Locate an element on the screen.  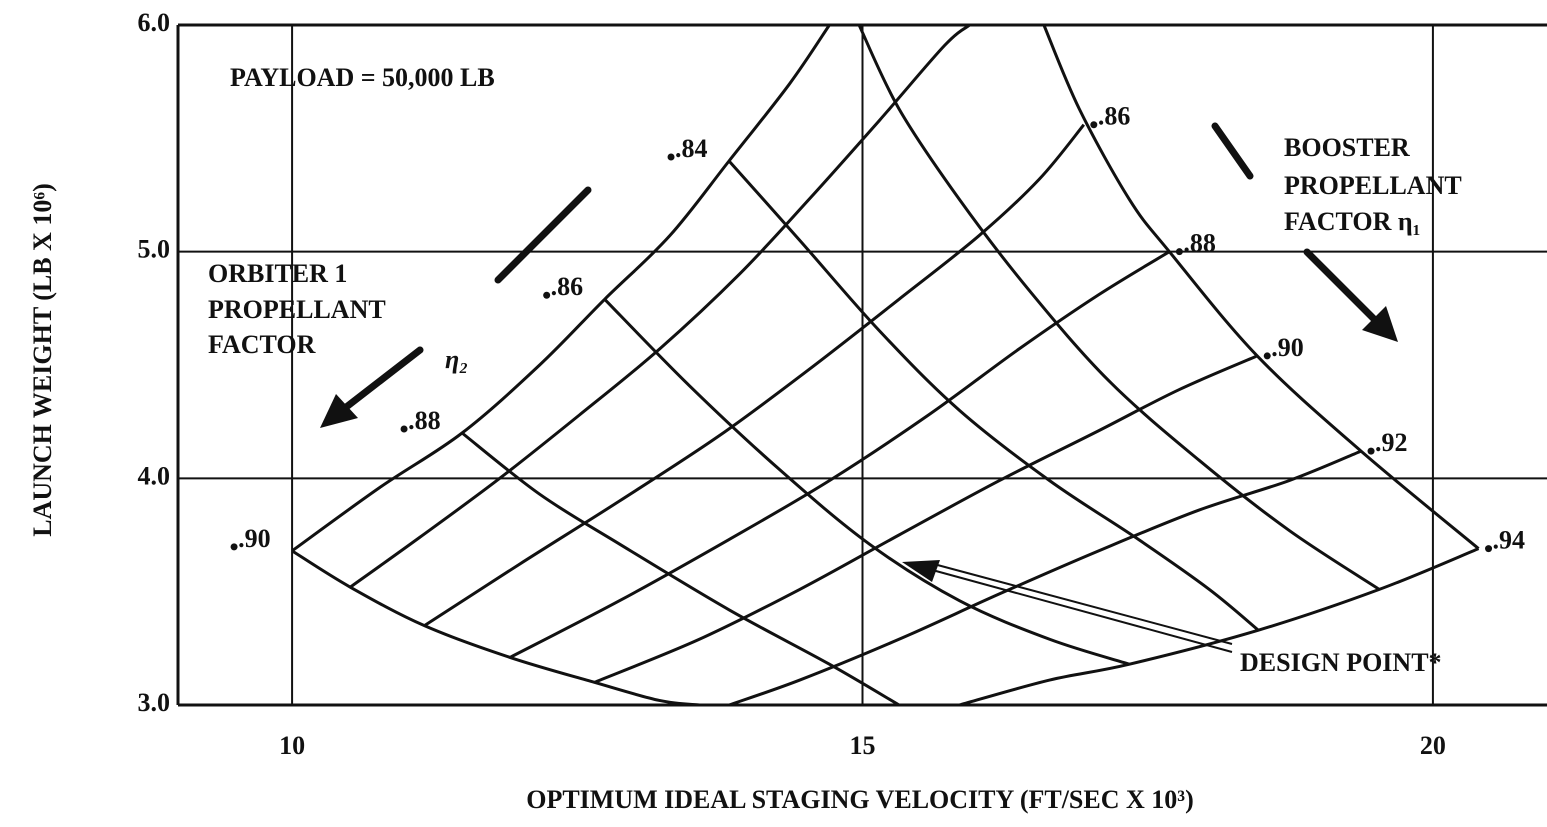
y-tick-label: 6.0 is located at coordinates (154, 22).